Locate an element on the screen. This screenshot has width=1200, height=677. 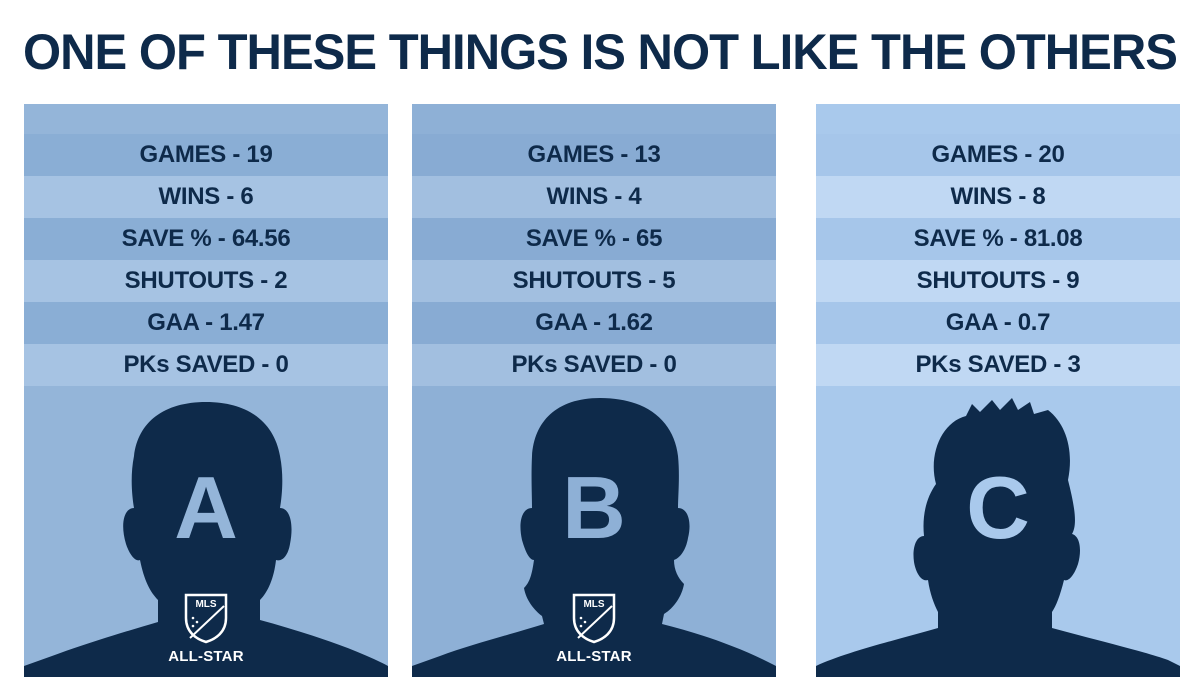
stat-gaa: GAA - 1.47 is located at coordinates (206, 323).